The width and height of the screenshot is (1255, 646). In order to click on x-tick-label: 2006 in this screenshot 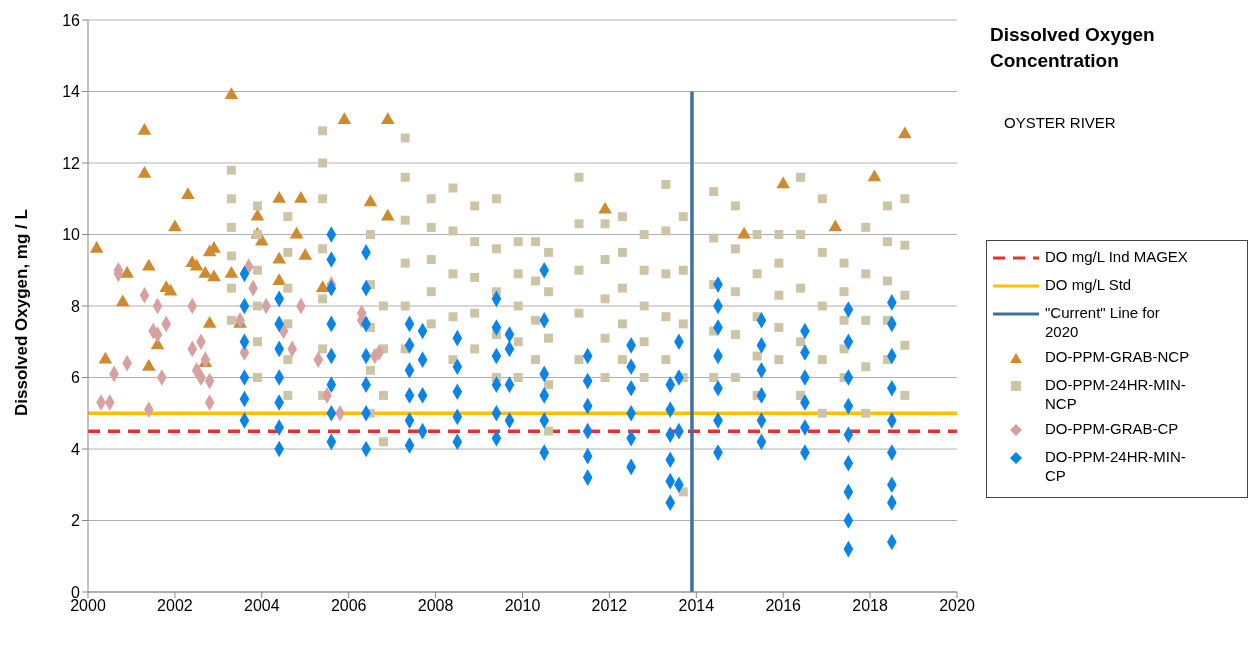, I will do `click(348, 606)`.